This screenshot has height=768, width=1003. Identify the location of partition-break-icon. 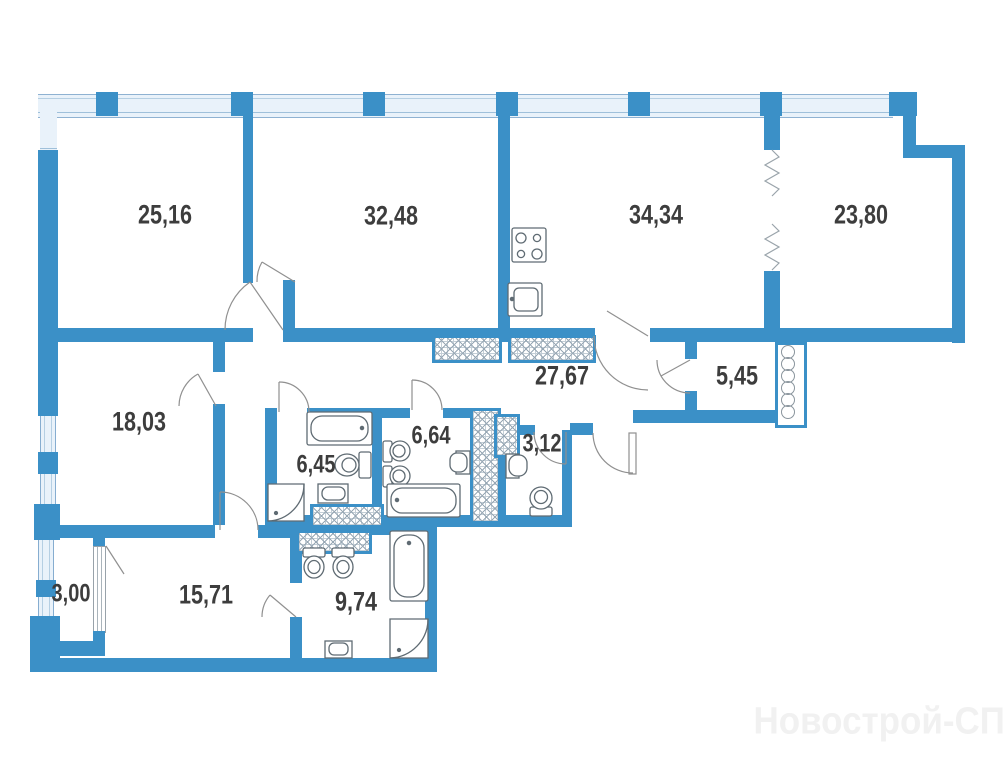
(772, 210).